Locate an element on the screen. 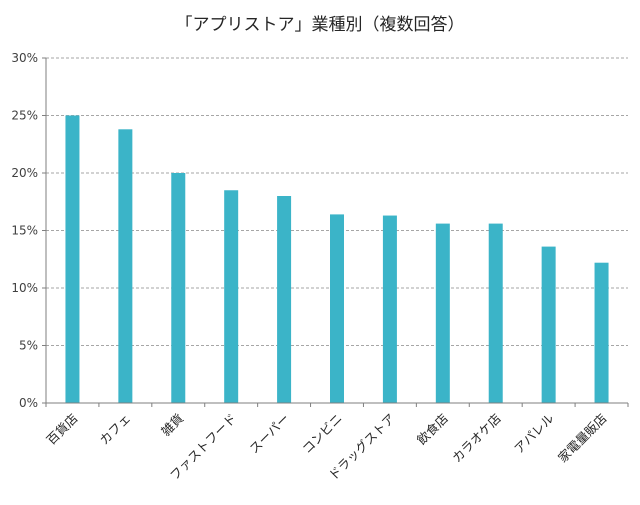 This screenshot has width=640, height=505. x-tick-label: カラオケ店 is located at coordinates (476, 438).